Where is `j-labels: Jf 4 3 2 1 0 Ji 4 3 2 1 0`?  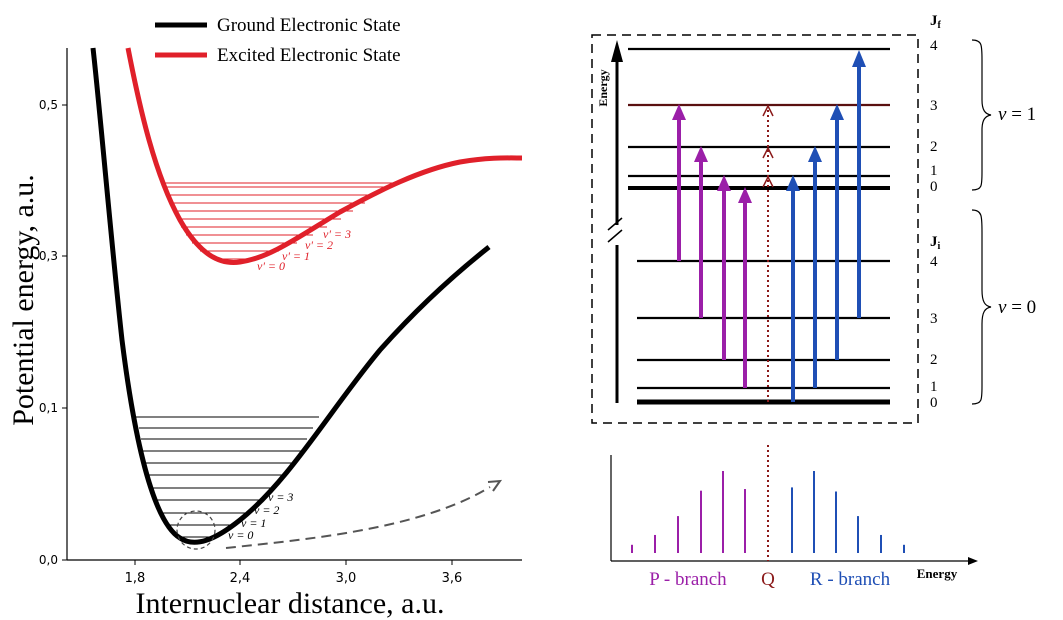 j-labels: Jf 4 3 2 1 0 Ji 4 3 2 1 0 is located at coordinates (936, 212).